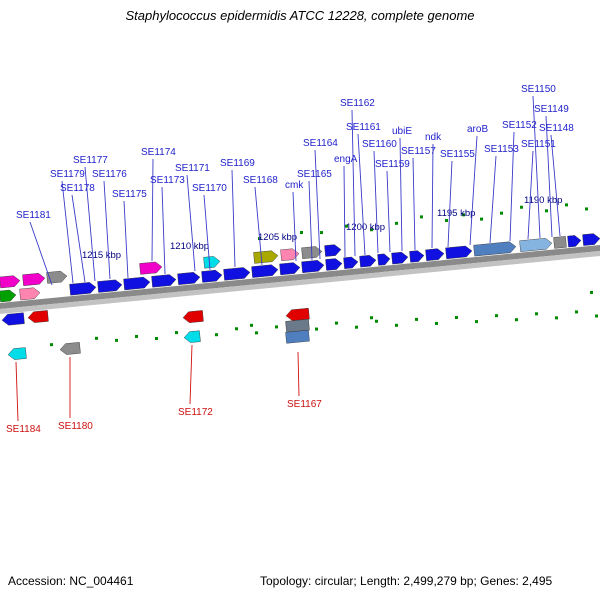 The image size is (600, 600). I want to click on gene-label: SE1171, so click(192, 168).